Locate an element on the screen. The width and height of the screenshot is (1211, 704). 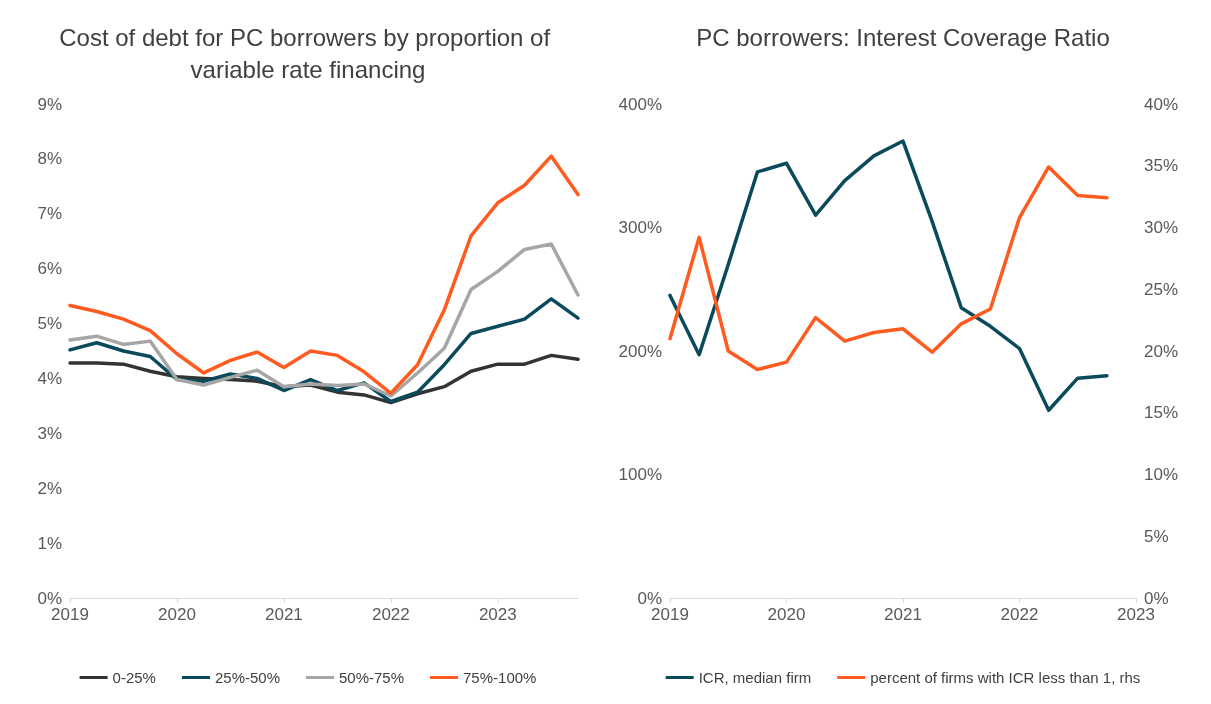
y2-tick-label: 15% is located at coordinates (1161, 413).